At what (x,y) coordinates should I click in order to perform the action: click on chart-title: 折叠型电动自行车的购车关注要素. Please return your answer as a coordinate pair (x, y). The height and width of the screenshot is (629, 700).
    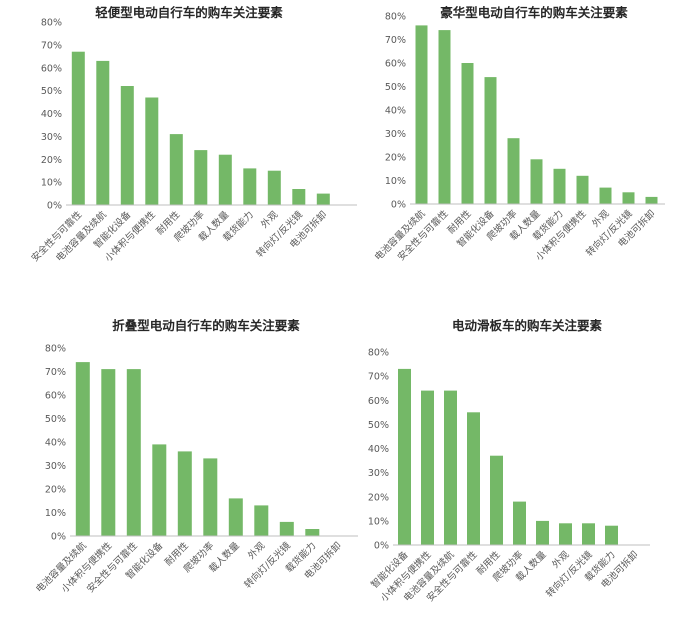
    Looking at the image, I should click on (206, 325).